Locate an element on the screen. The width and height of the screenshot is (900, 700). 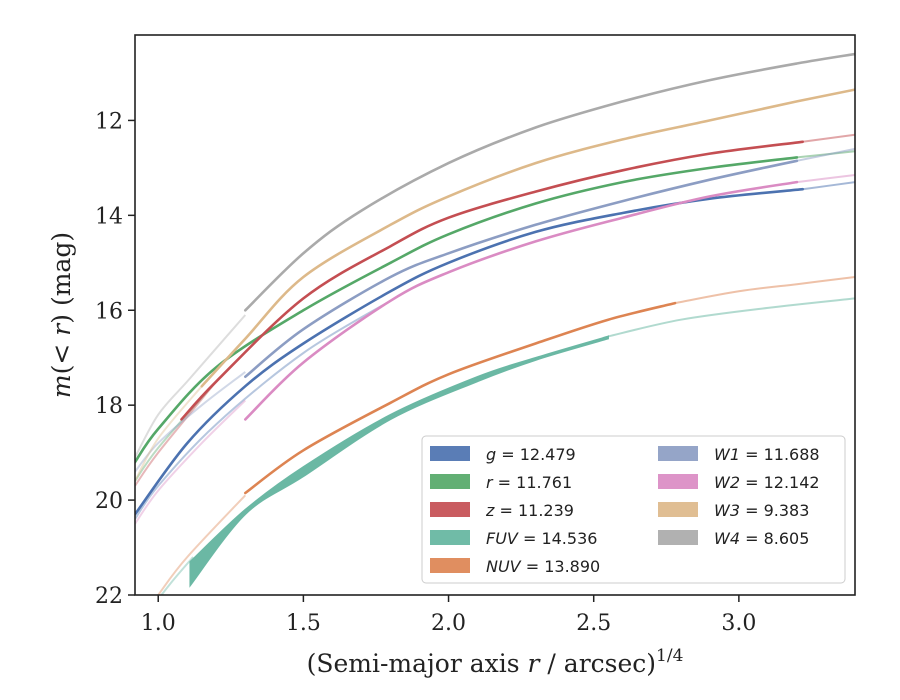
legend-label-nuv: NUV = 13.890 is located at coordinates (543, 566).